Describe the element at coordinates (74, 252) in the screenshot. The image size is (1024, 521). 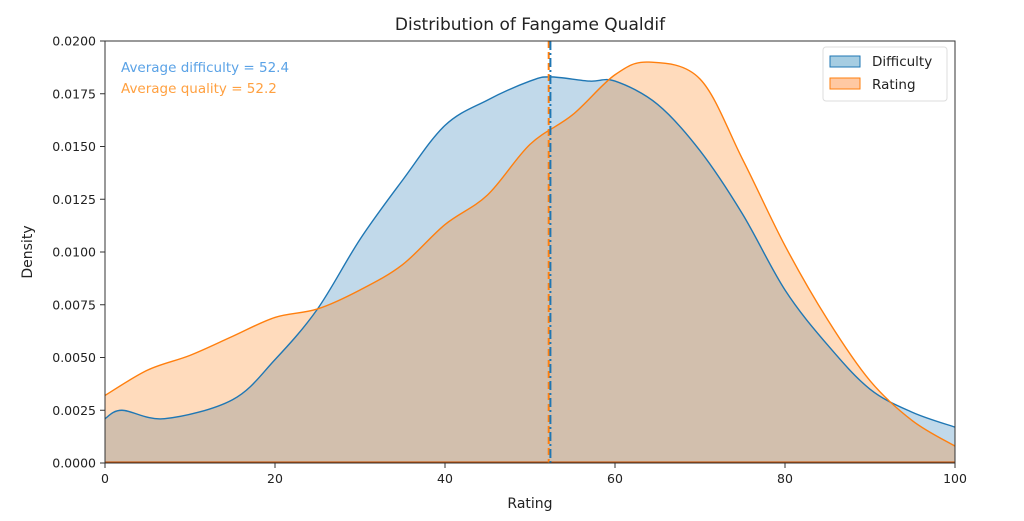
I see `y-tick-label: 0.0100` at that location.